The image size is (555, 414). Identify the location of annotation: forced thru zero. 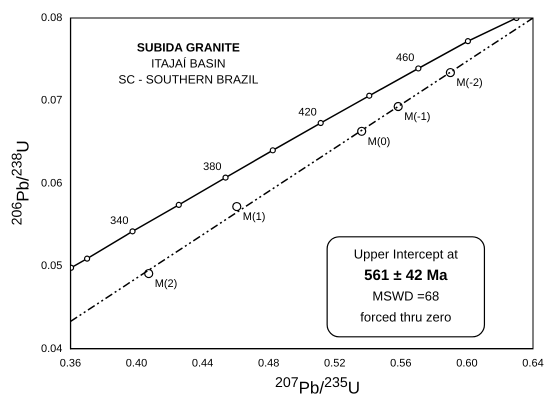
(406, 316).